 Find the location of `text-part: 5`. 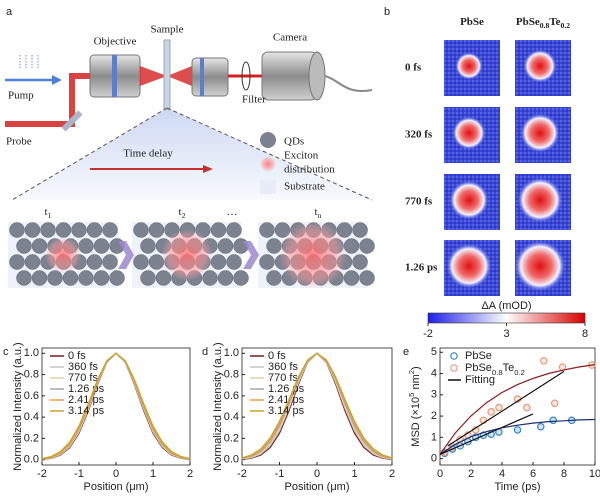

text-part: 5 is located at coordinates (411, 395).